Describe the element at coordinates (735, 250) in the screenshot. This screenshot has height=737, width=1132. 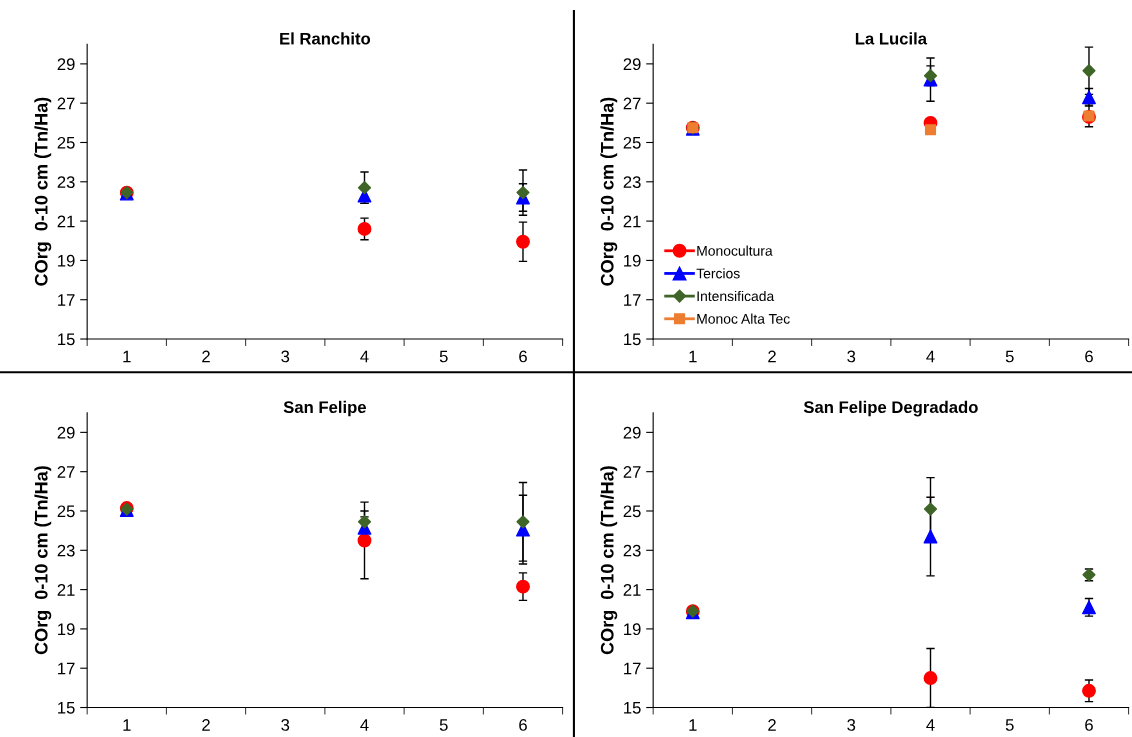
I see `legend-label: Monocultura` at that location.